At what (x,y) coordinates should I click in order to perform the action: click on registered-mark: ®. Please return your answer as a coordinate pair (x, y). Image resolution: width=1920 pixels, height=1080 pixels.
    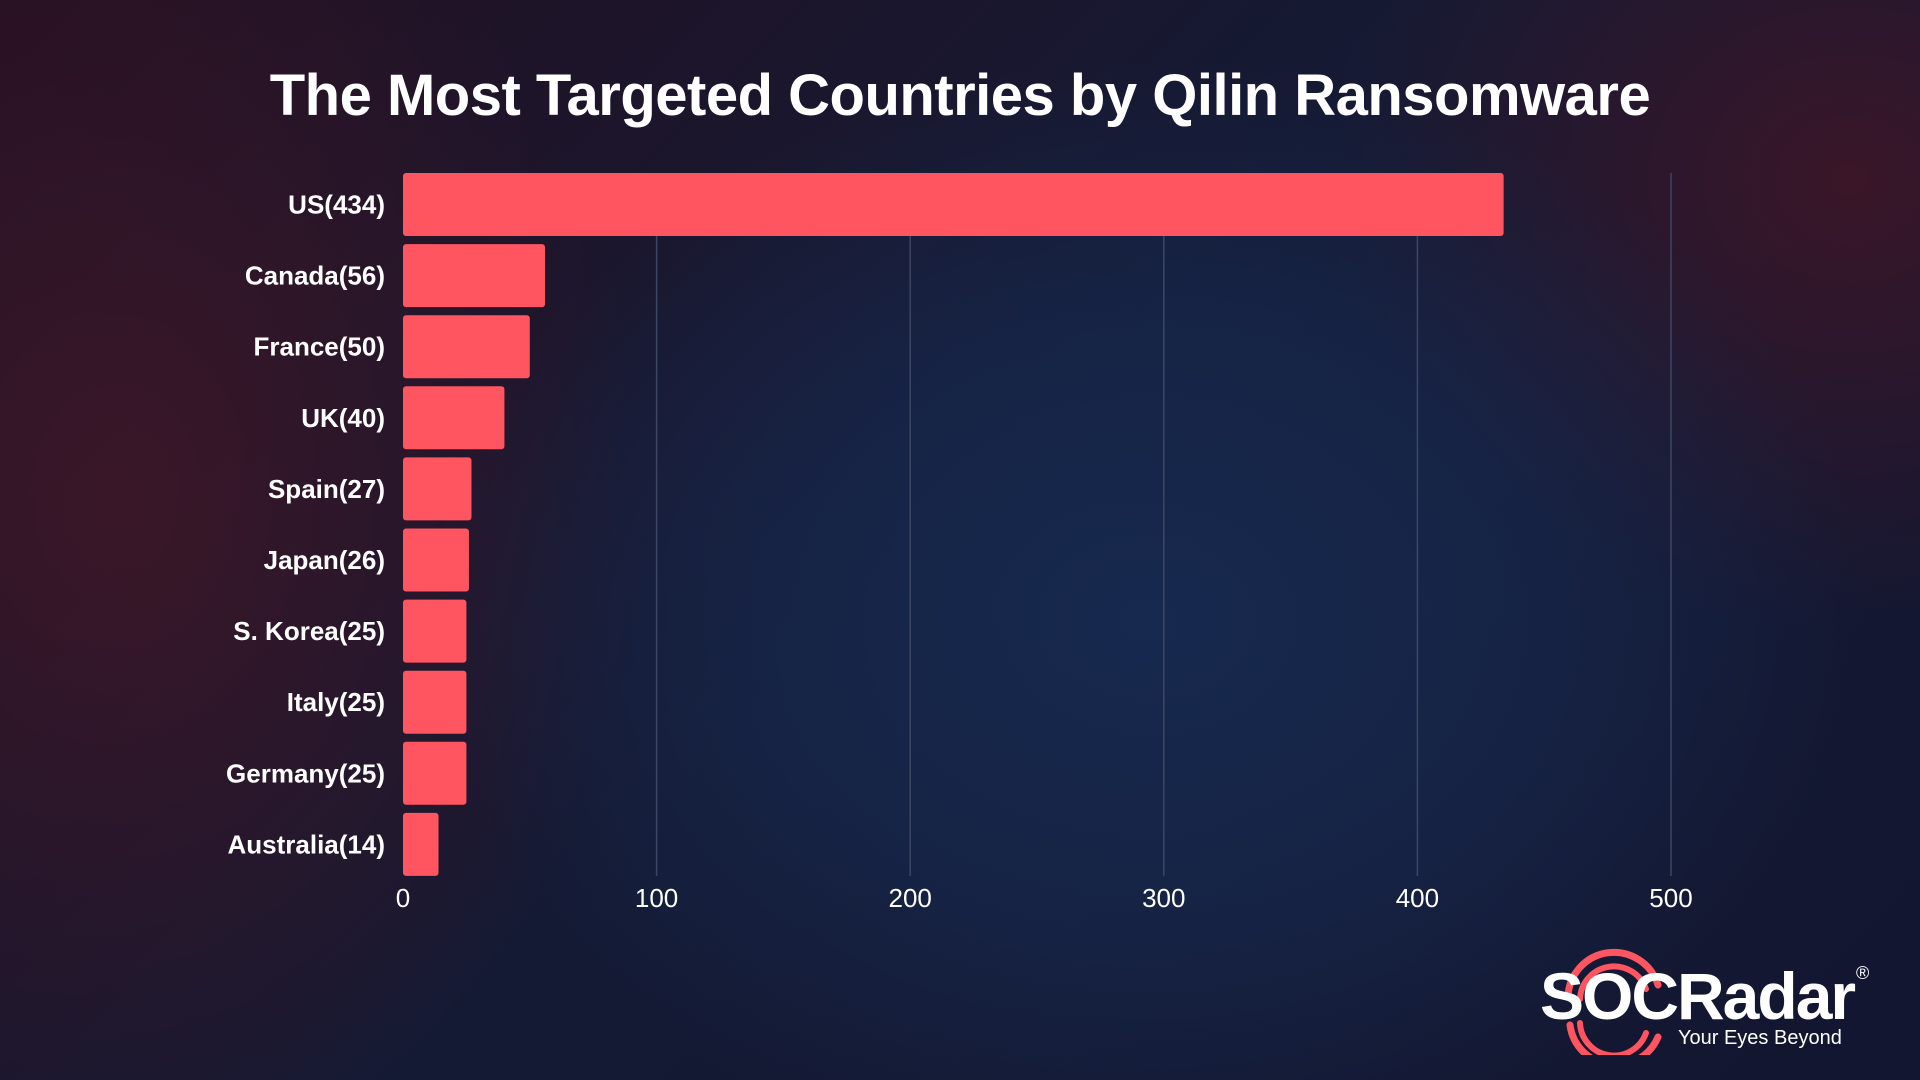
    Looking at the image, I should click on (1863, 973).